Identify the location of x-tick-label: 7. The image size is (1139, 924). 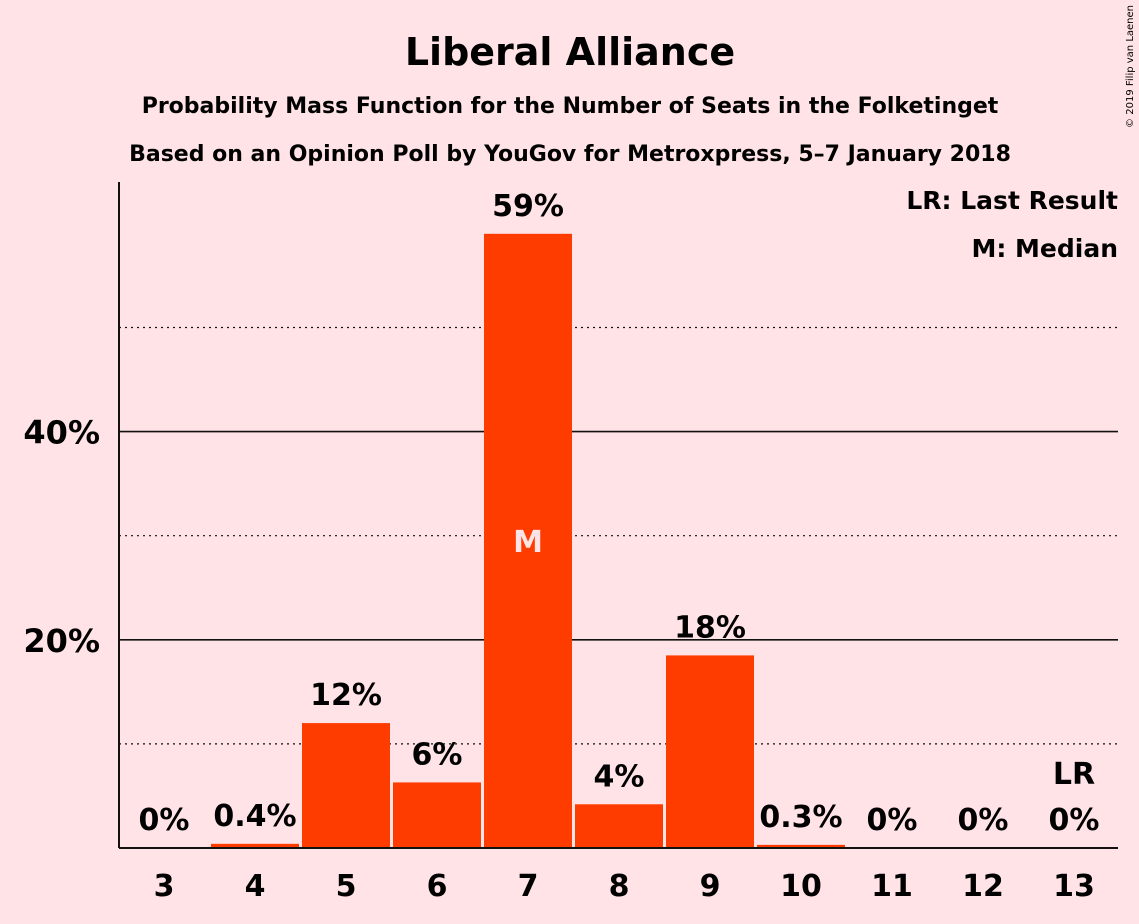
(528, 886).